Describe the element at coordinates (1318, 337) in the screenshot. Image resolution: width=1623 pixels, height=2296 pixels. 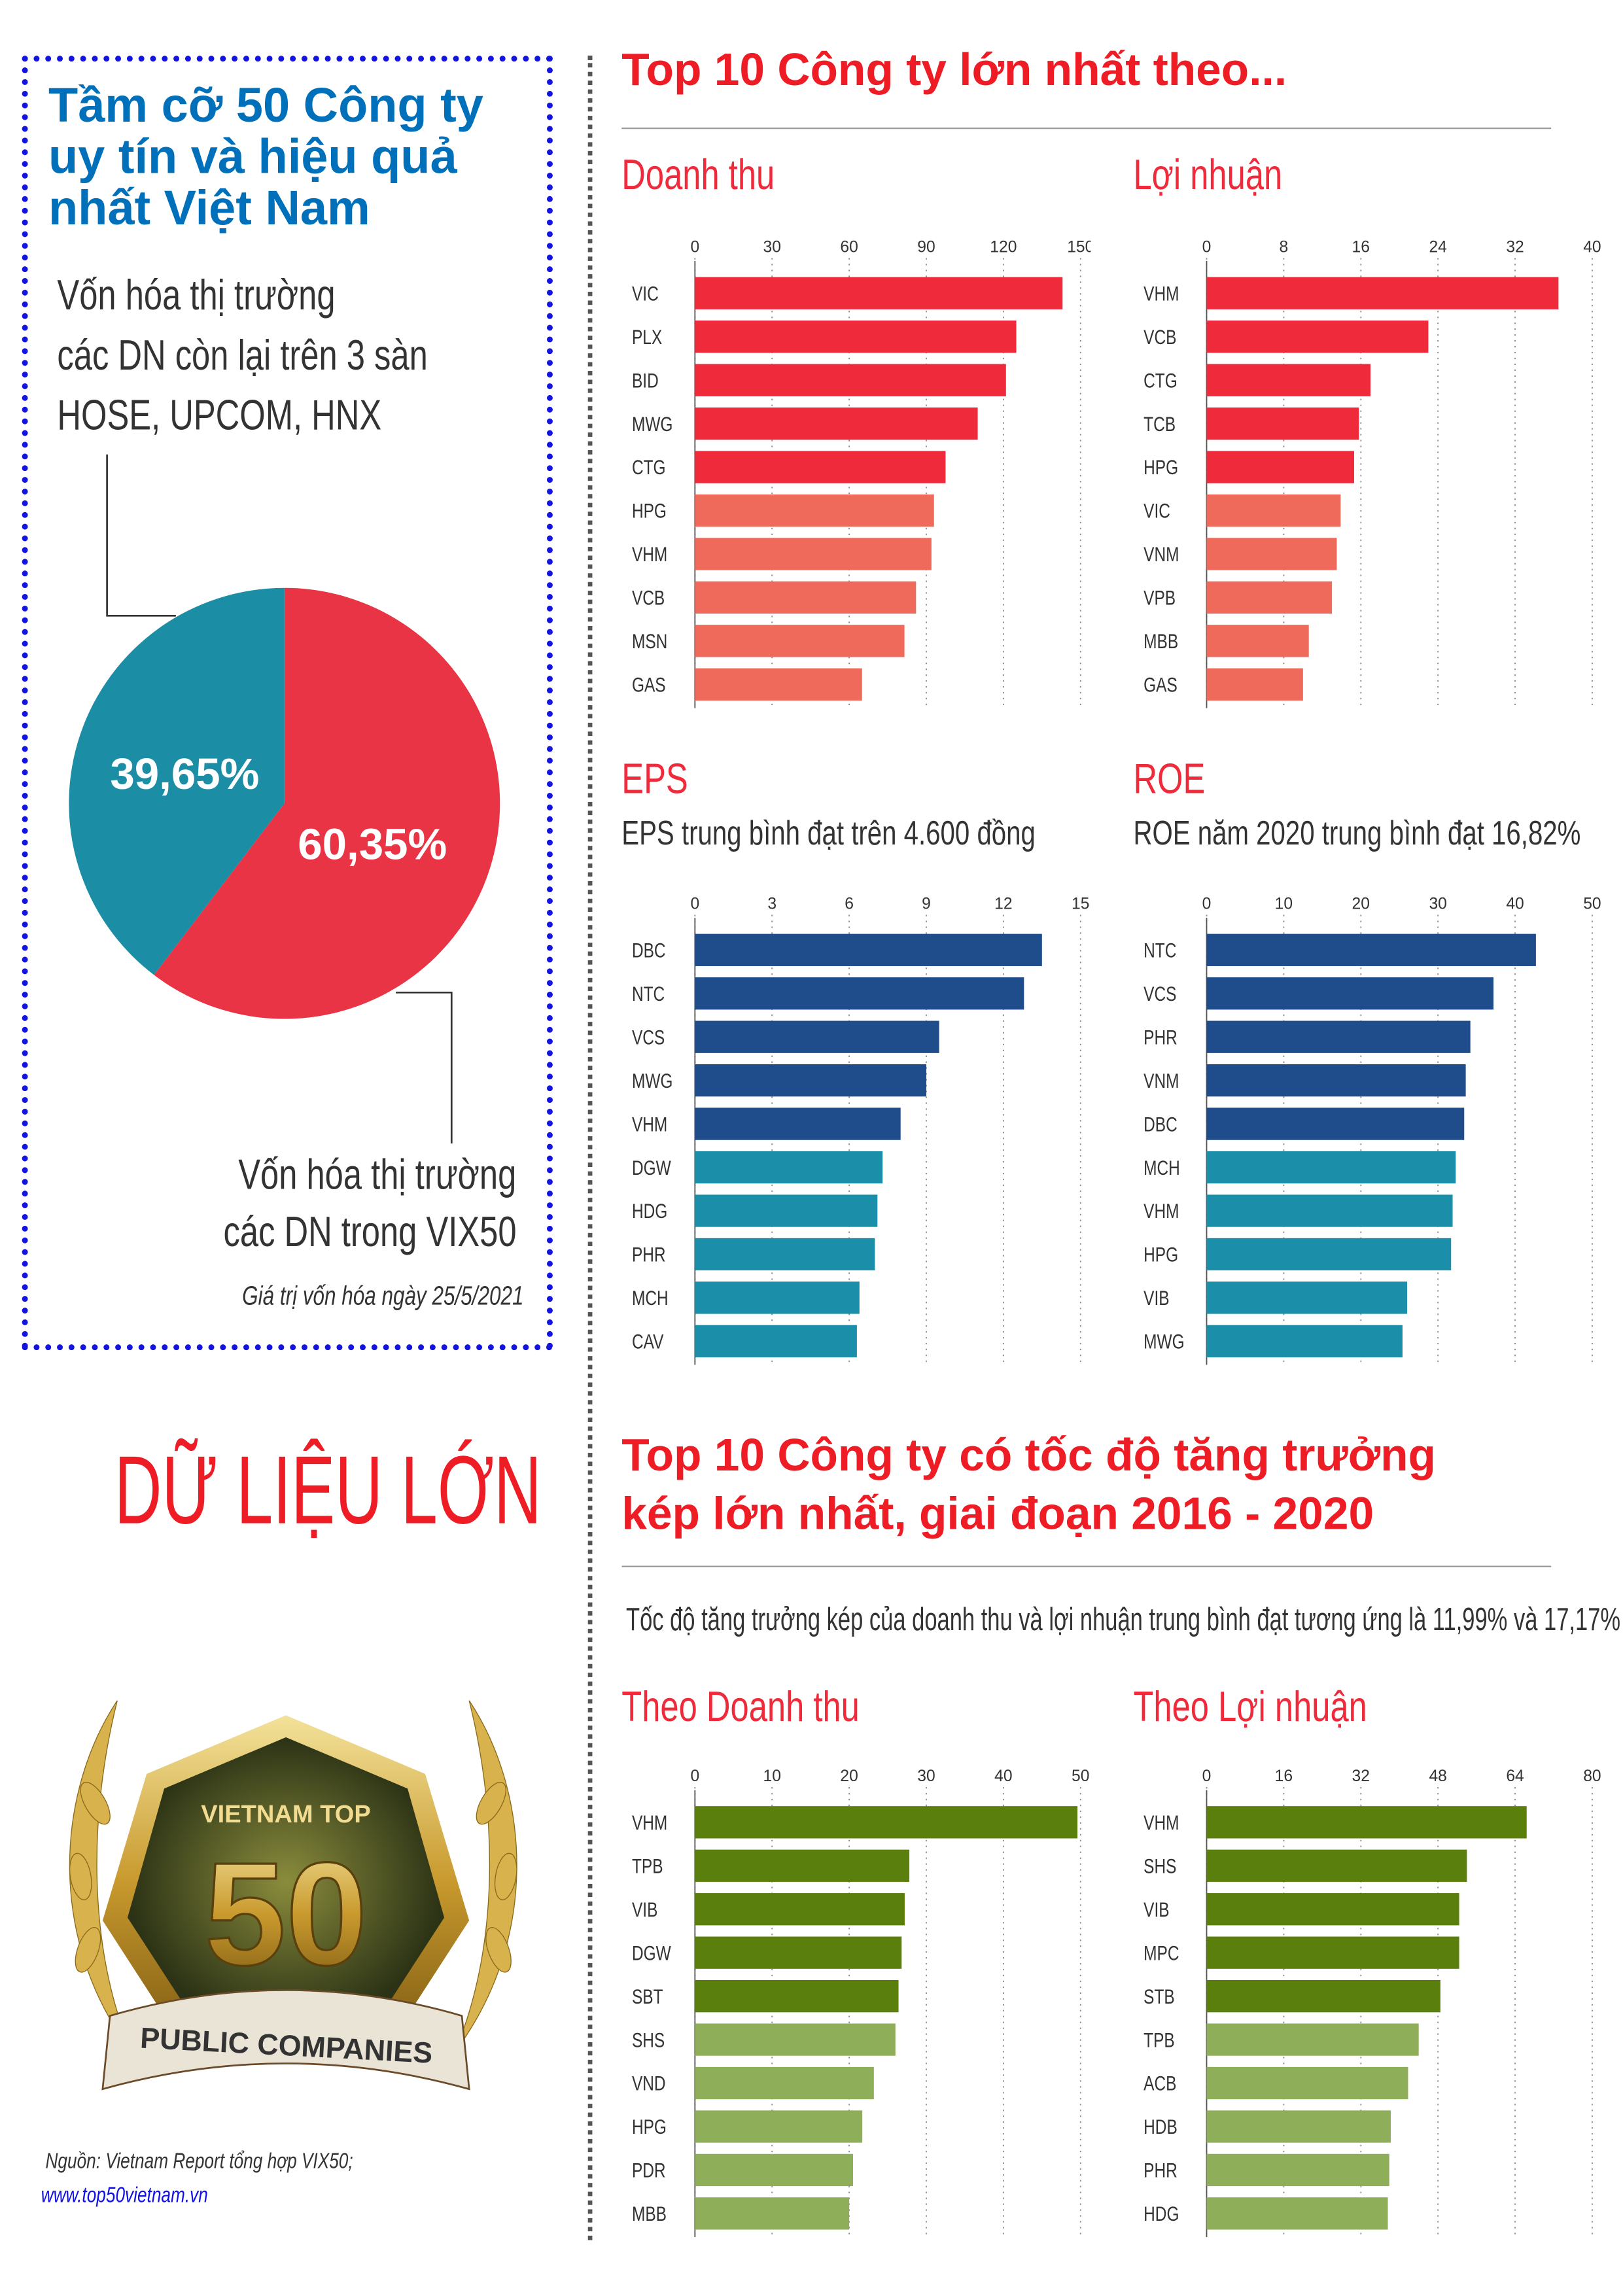
I see `bar-vcb` at that location.